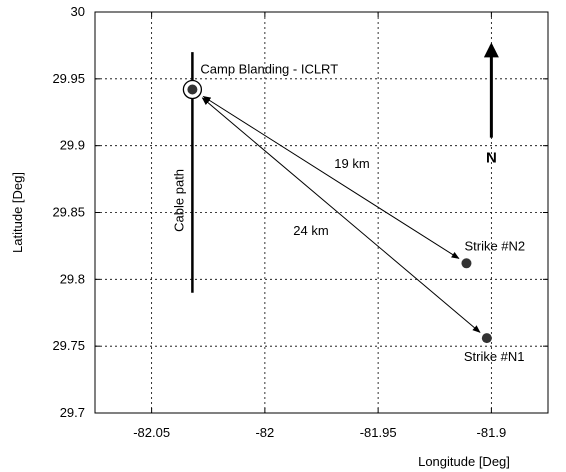  Describe the element at coordinates (178, 200) in the screenshot. I see `cable-path-label: Cable path` at that location.